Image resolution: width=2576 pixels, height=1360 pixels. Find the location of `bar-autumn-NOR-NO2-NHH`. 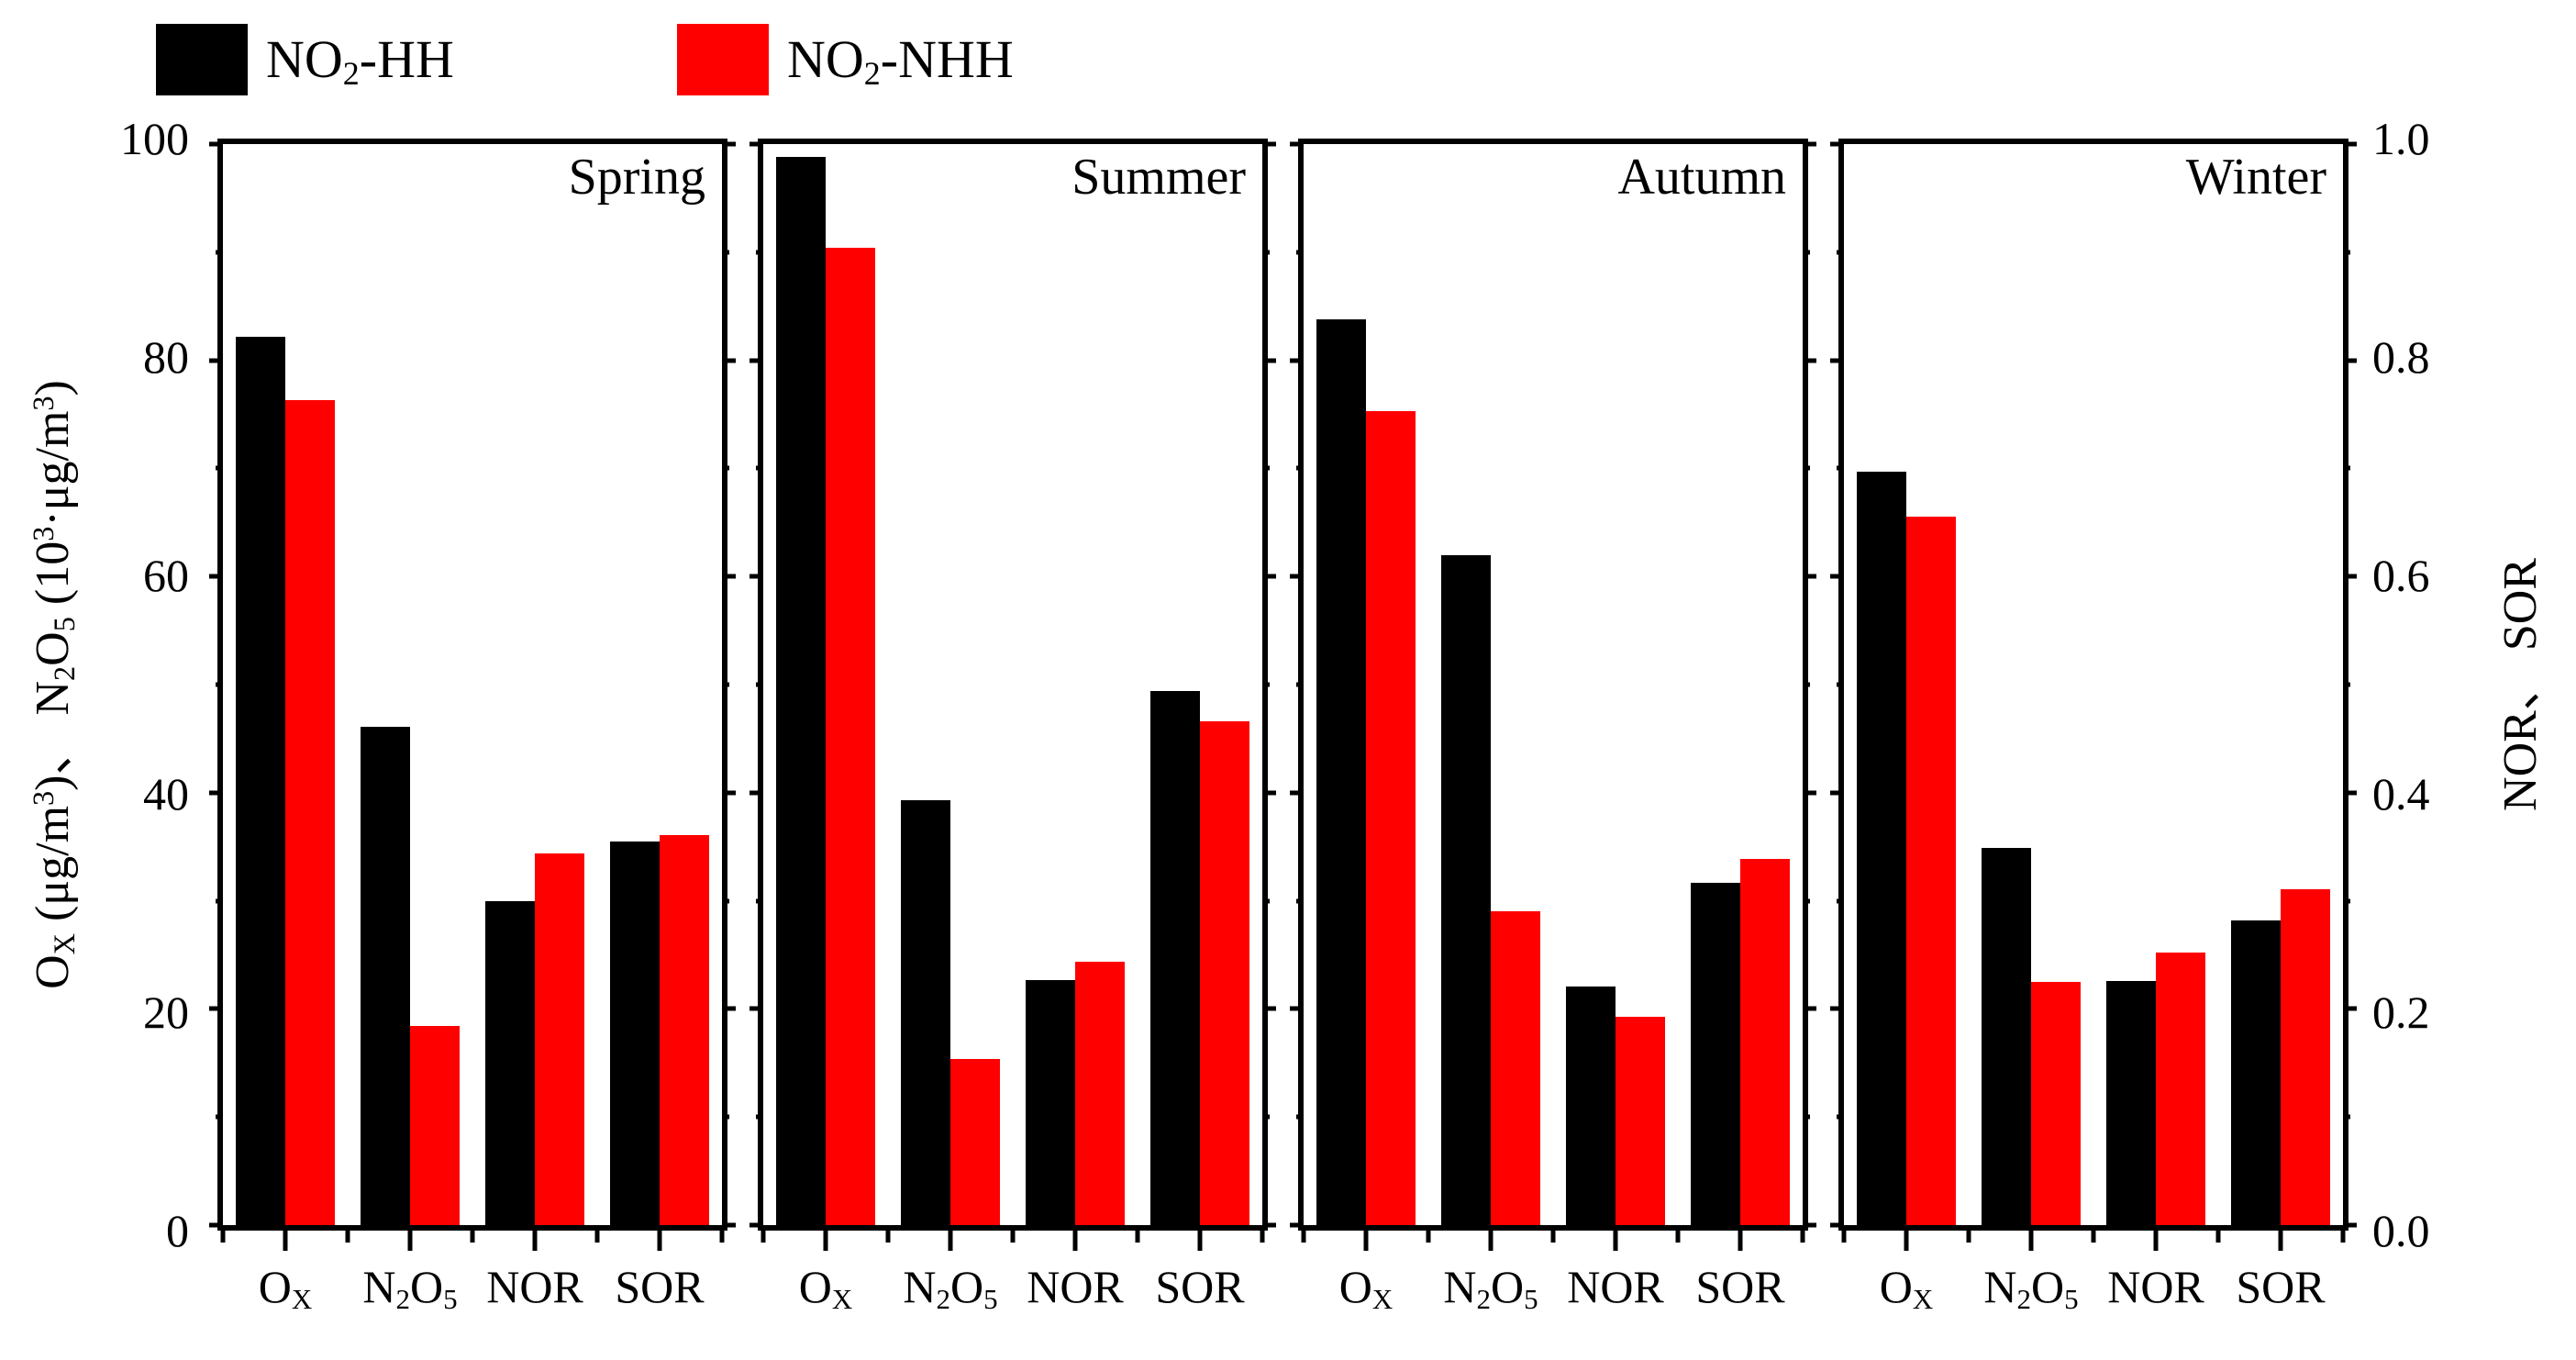

bar-autumn-NOR-NO2-NHH is located at coordinates (1640, 1120).